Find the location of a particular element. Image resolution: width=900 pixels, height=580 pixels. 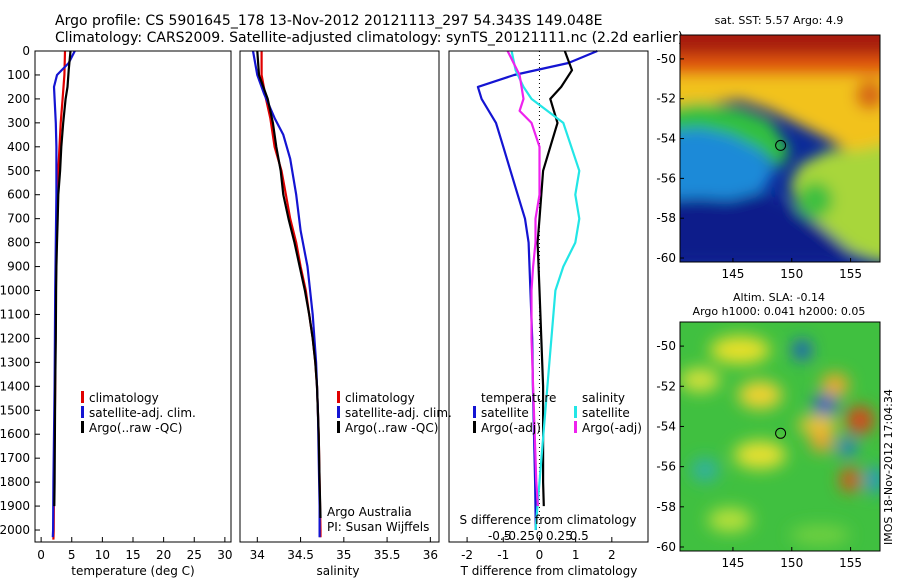

sla-field is located at coordinates (780, 440).